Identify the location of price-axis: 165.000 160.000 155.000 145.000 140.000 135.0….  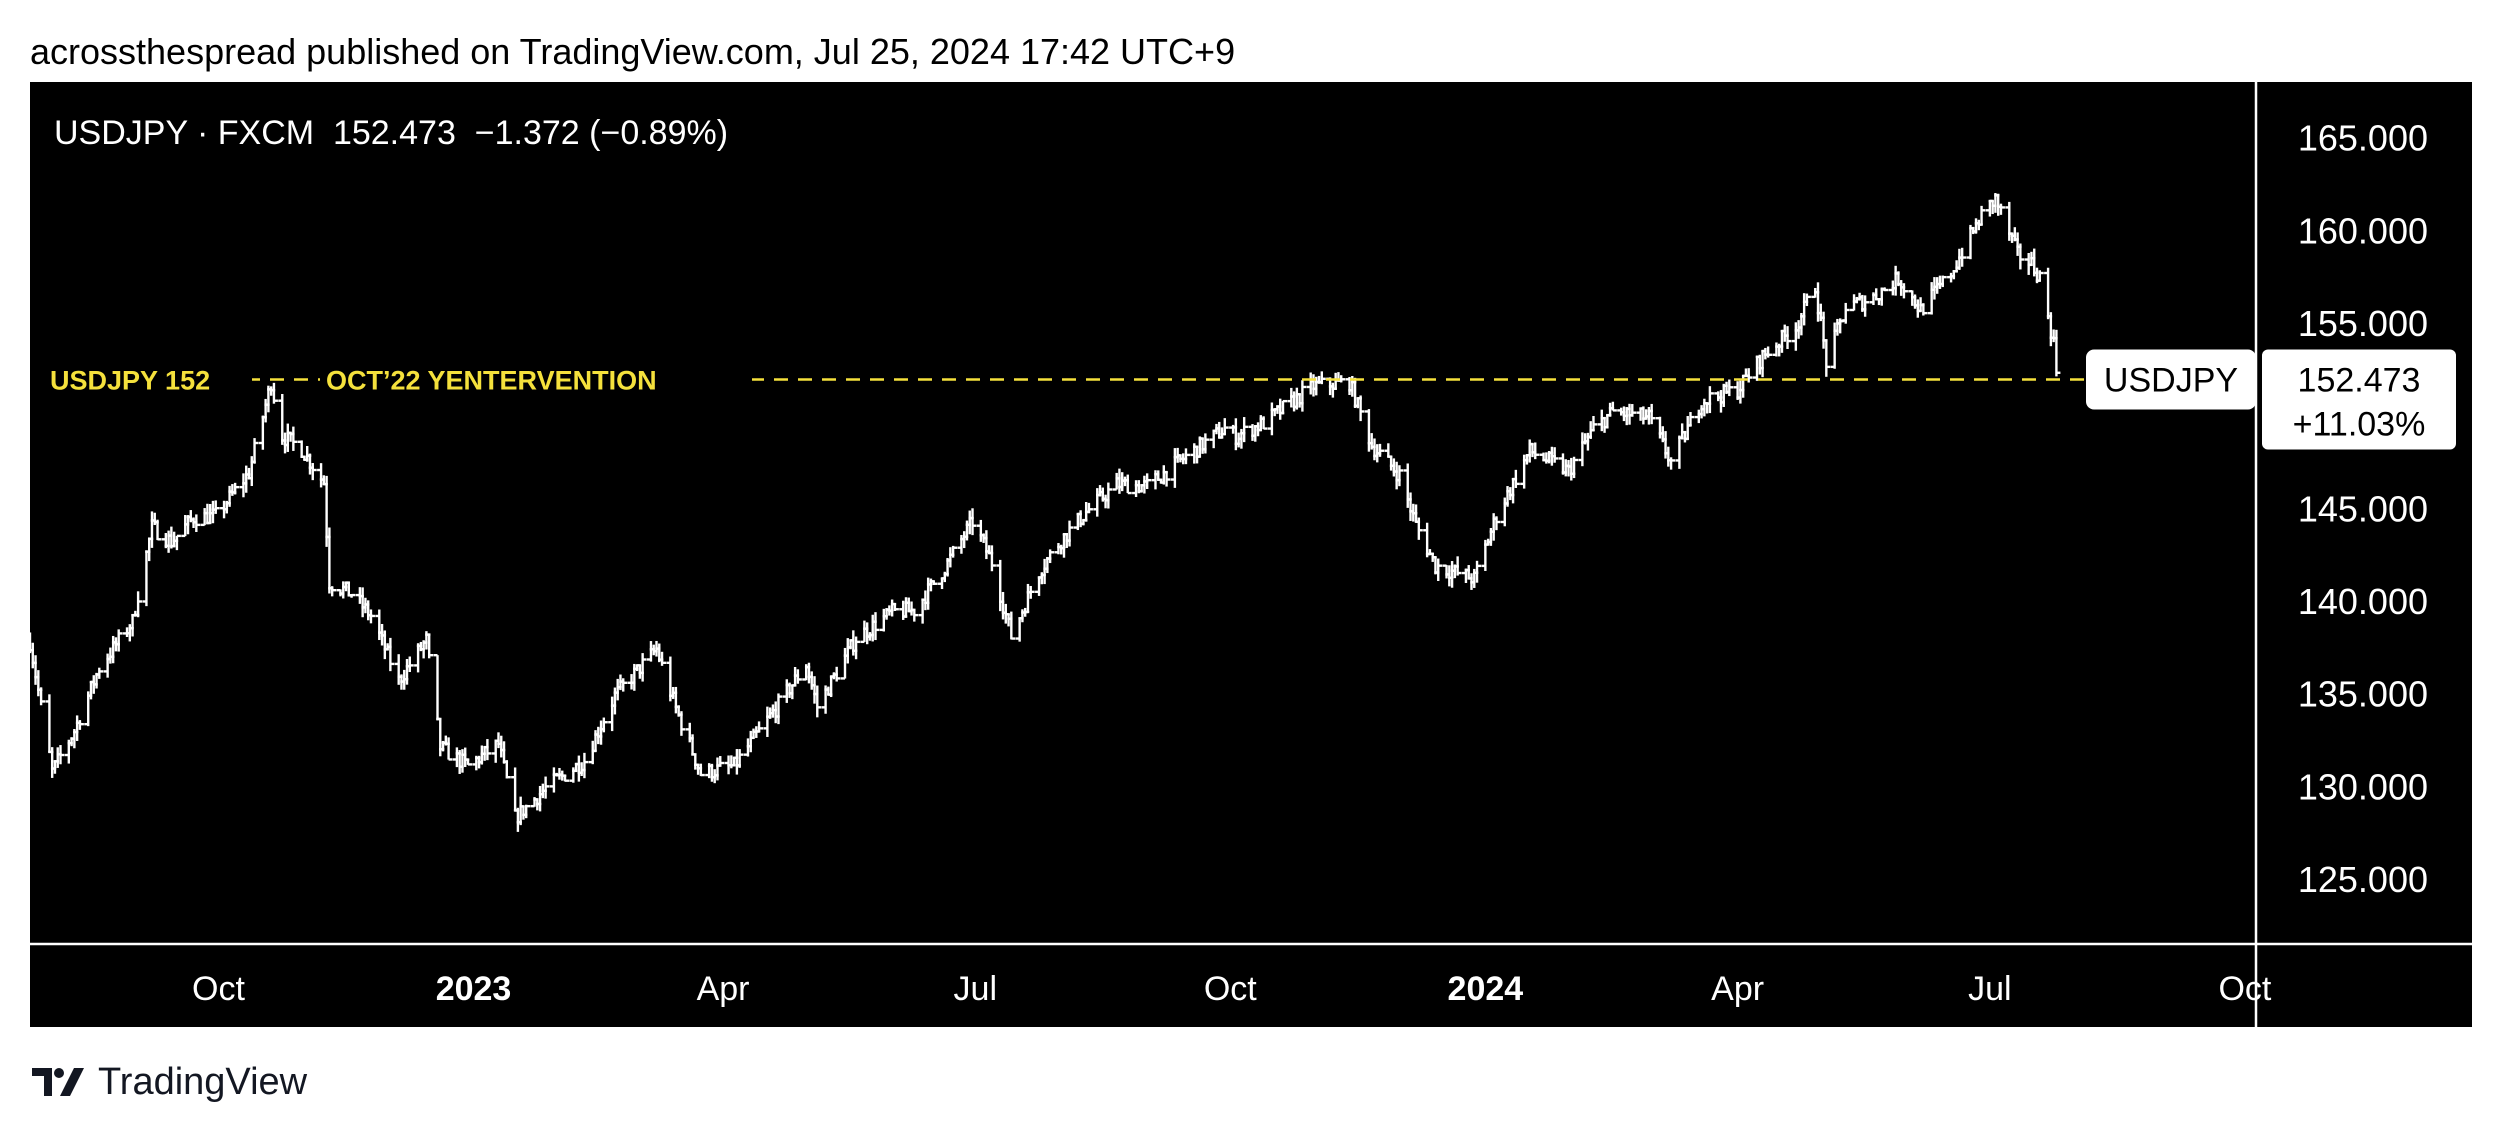
(2363, 509).